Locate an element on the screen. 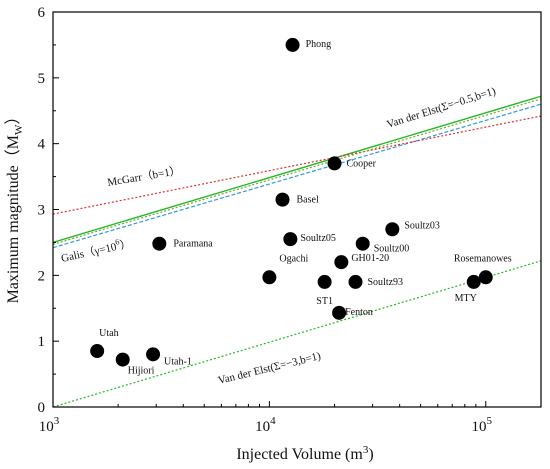 This screenshot has width=550, height=469. galis-label-main: Galis（γ=10 is located at coordinates (89, 252).